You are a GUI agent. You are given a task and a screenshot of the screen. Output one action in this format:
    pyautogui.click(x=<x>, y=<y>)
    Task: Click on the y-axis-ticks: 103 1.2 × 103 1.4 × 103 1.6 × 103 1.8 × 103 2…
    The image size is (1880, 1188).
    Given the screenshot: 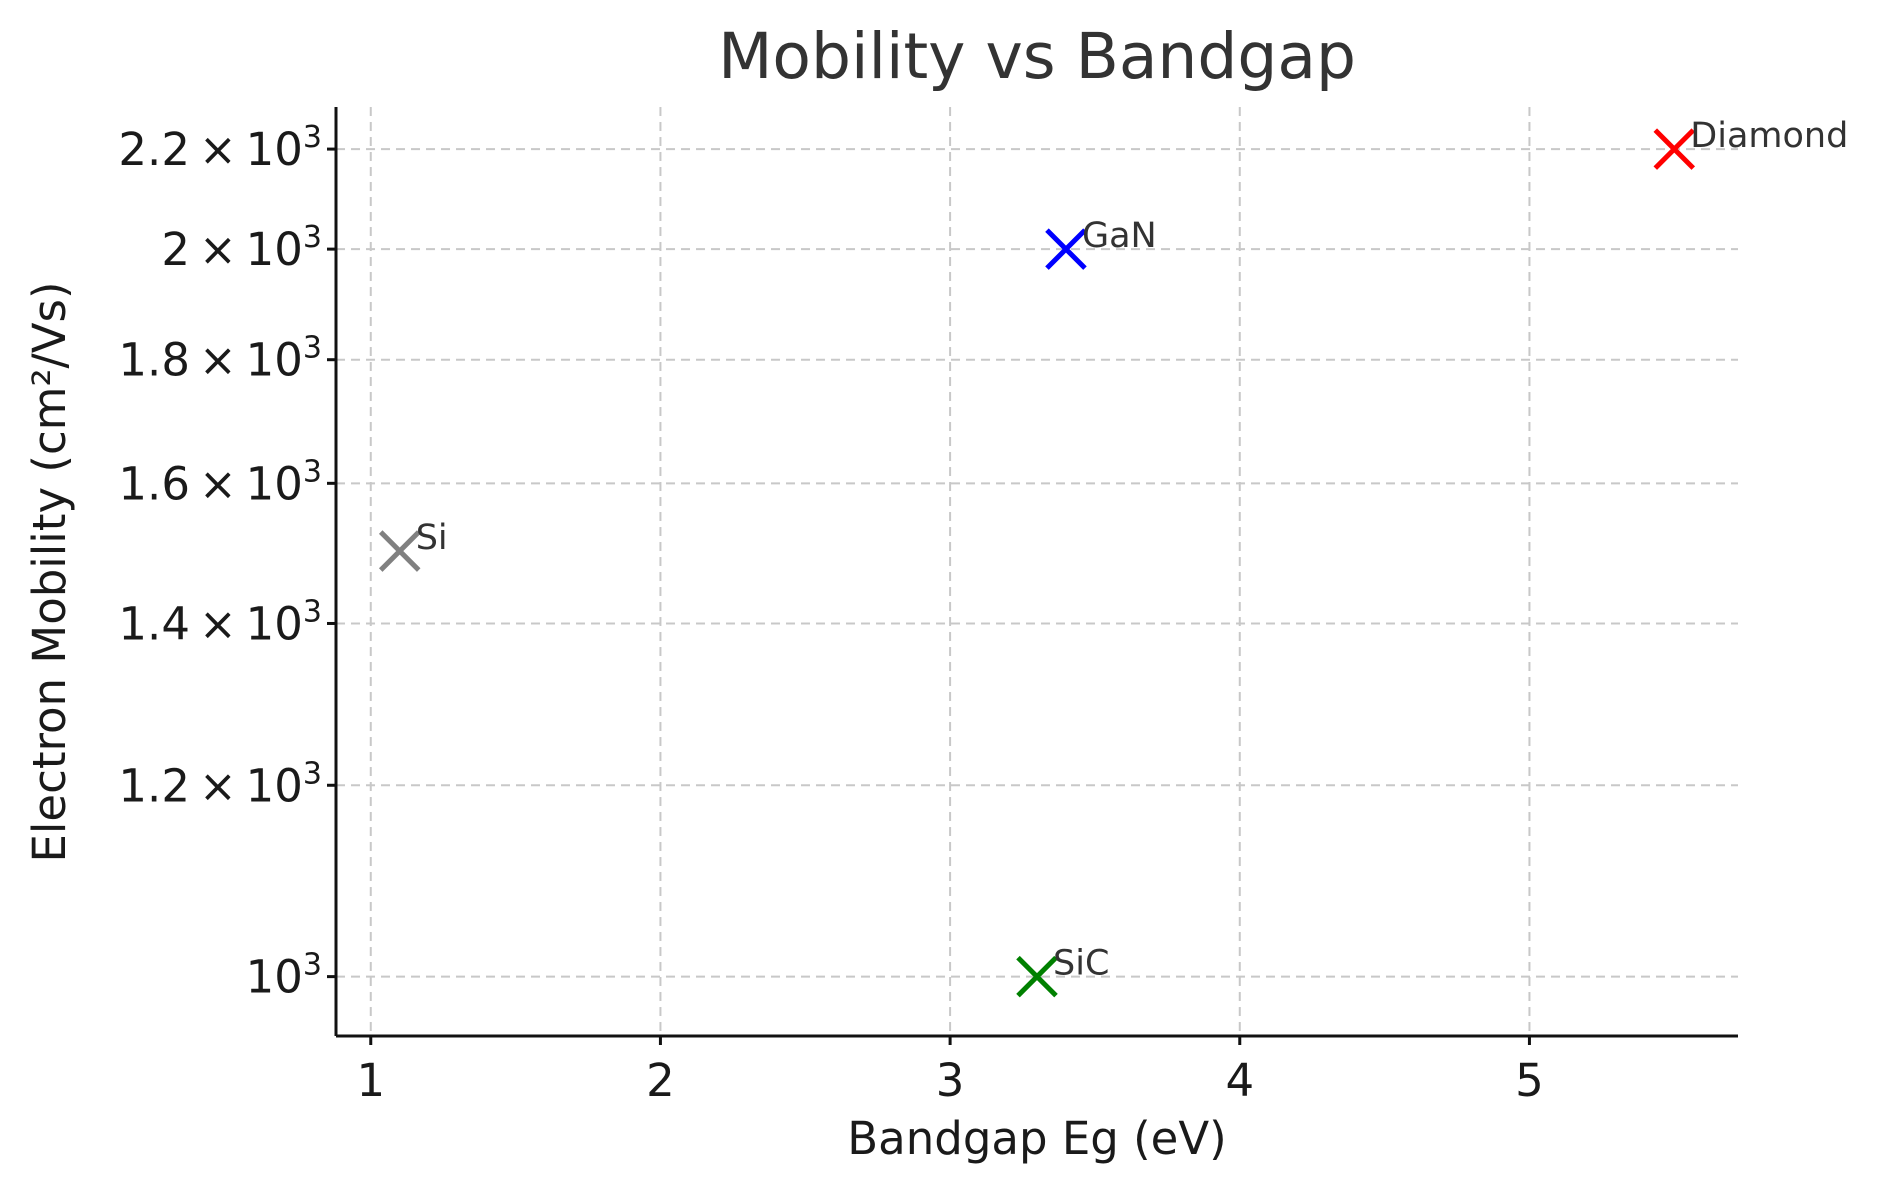 What is the action you would take?
    pyautogui.click(x=227, y=562)
    